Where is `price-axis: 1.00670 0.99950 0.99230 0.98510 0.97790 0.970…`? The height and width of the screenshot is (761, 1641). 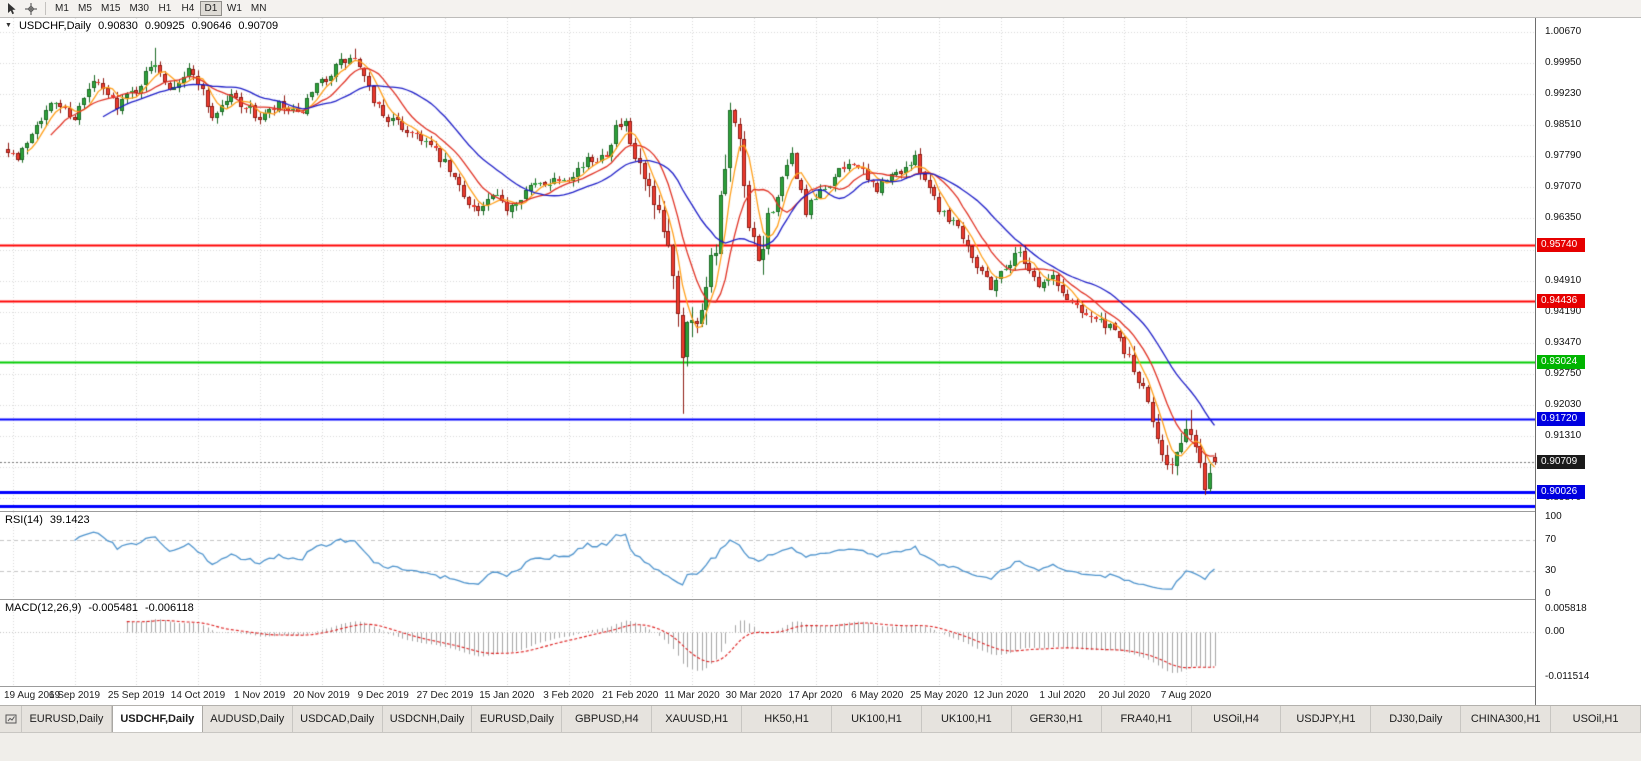 price-axis: 1.00670 0.99950 0.99230 0.98510 0.97790 0.970… is located at coordinates (1588, 361).